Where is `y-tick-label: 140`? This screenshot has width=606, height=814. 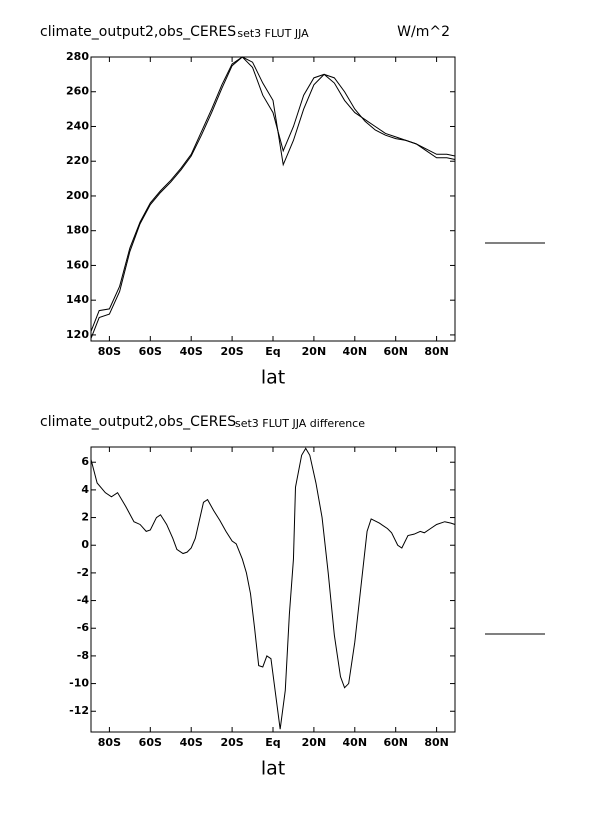 y-tick-label: 140 is located at coordinates (77, 299).